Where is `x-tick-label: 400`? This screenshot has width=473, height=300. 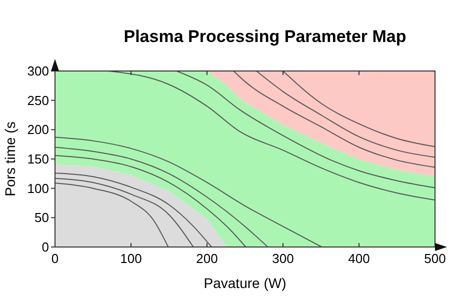
x-tick-label: 400 is located at coordinates (359, 258).